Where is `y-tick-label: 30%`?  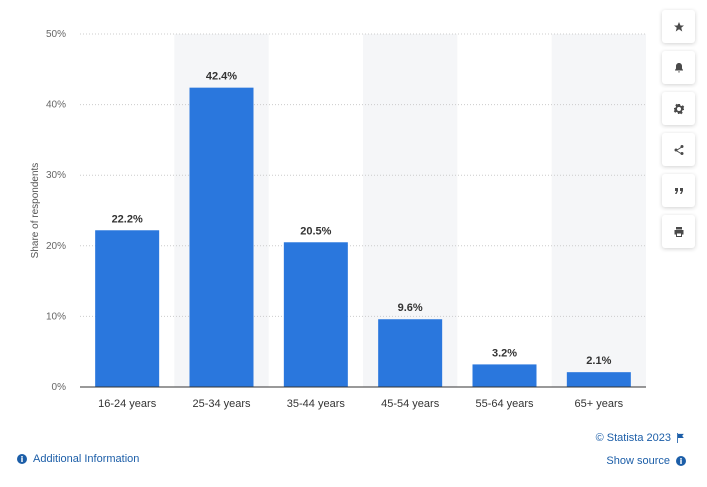 y-tick-label: 30% is located at coordinates (56, 175).